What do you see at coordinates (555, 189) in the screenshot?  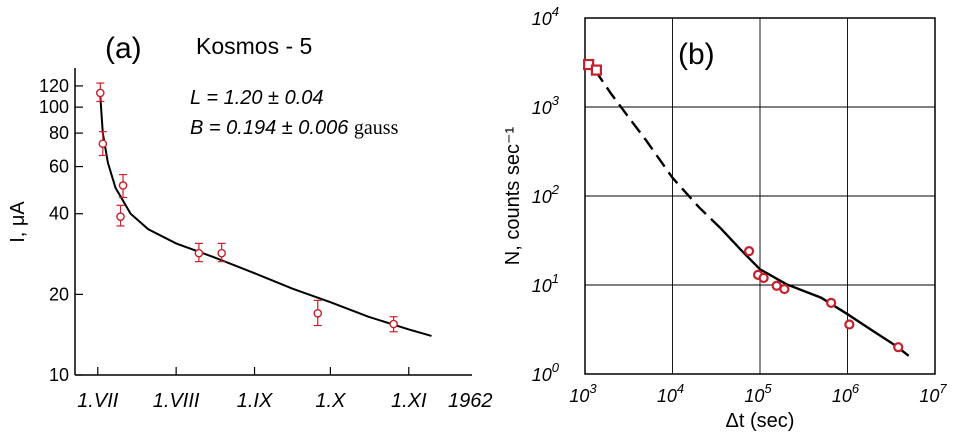 I see `panel-b-y-tick-exponent: 2` at bounding box center [555, 189].